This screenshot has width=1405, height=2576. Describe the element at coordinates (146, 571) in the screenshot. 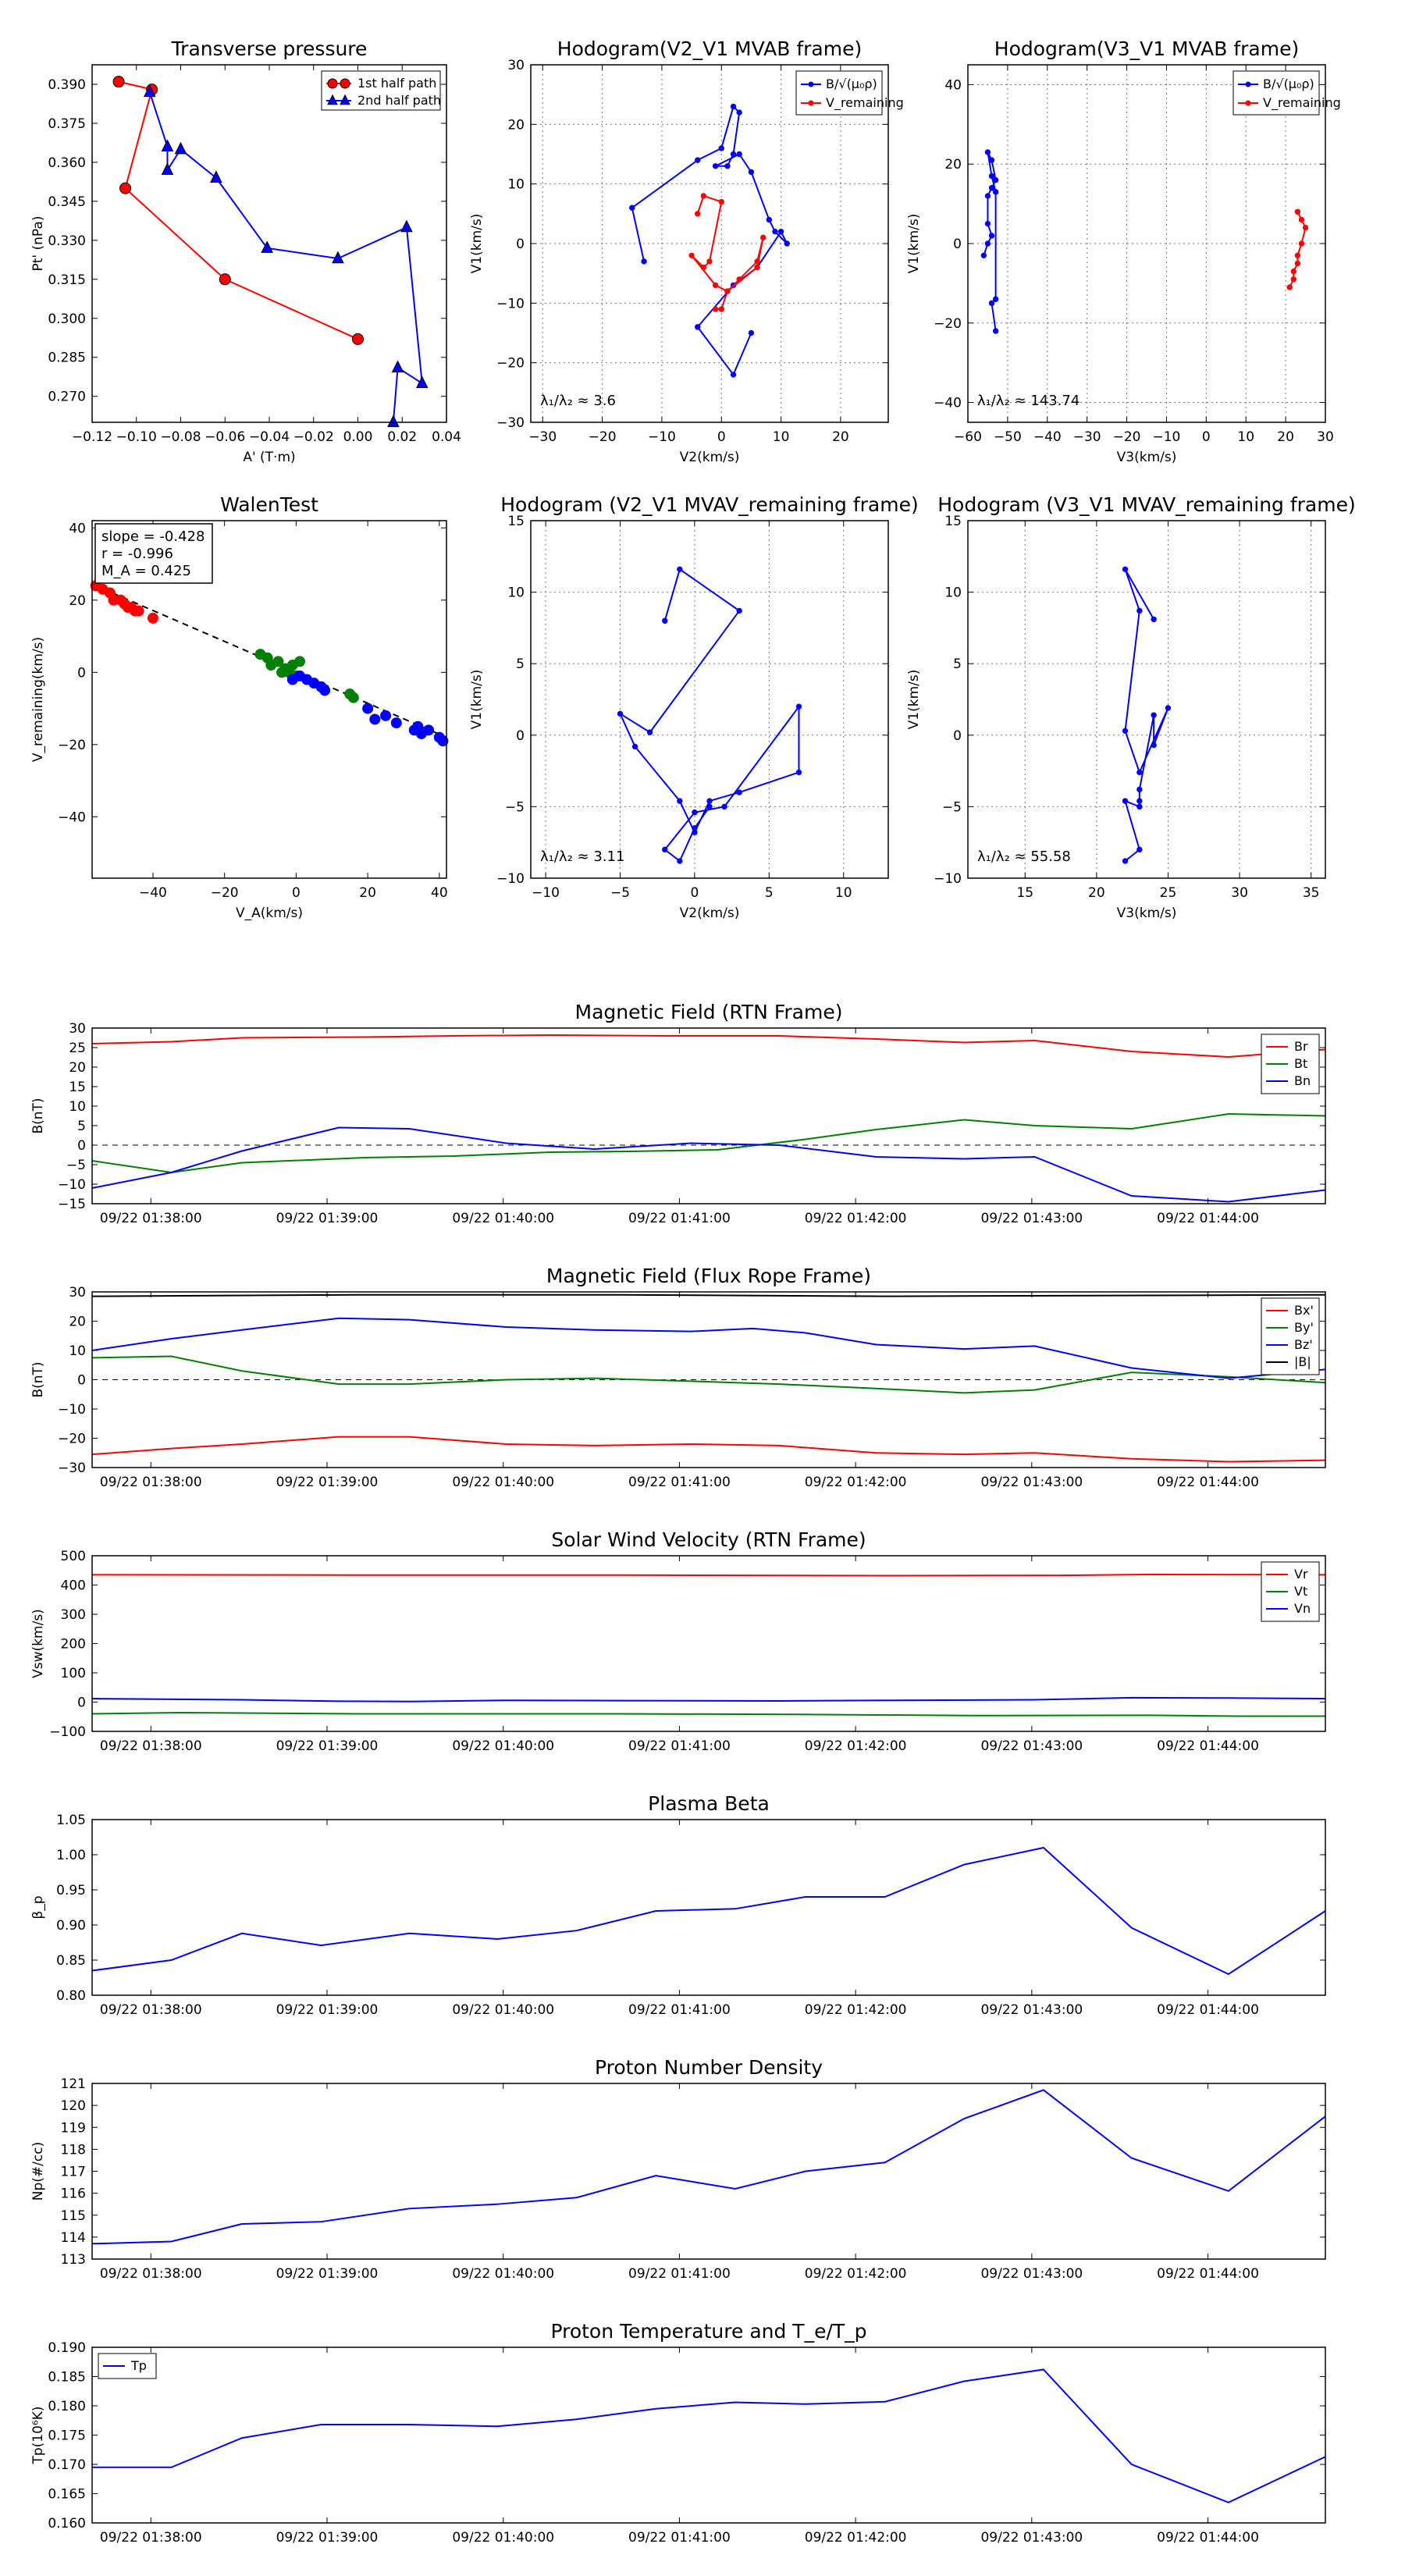

I see `stats-line: M_A = 0.425` at that location.